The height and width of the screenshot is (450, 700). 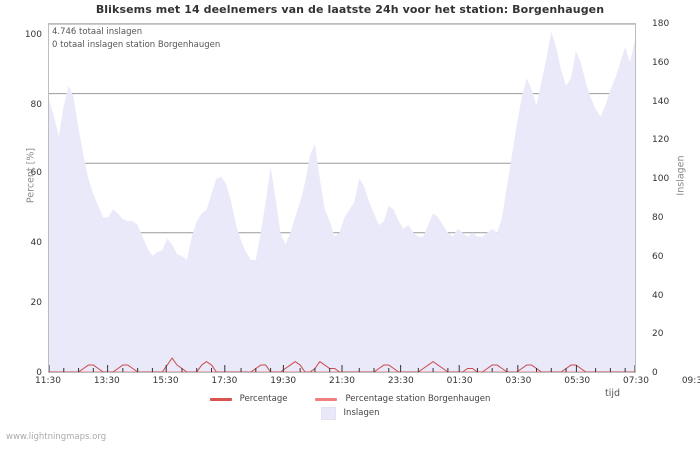 What do you see at coordinates (658, 257) in the screenshot?
I see `y-axis-right-tick-60: 60` at bounding box center [658, 257].